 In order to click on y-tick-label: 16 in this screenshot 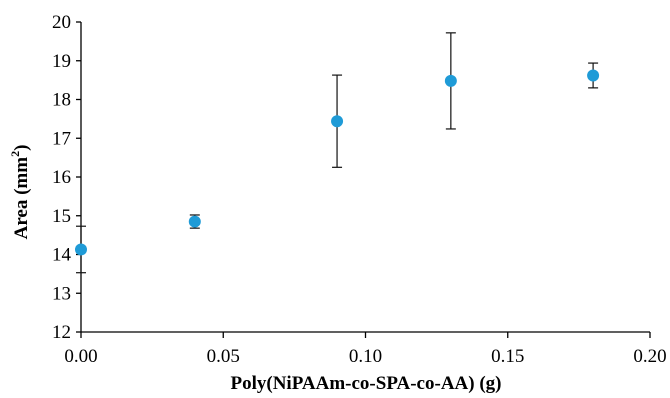, I will do `click(61, 177)`.